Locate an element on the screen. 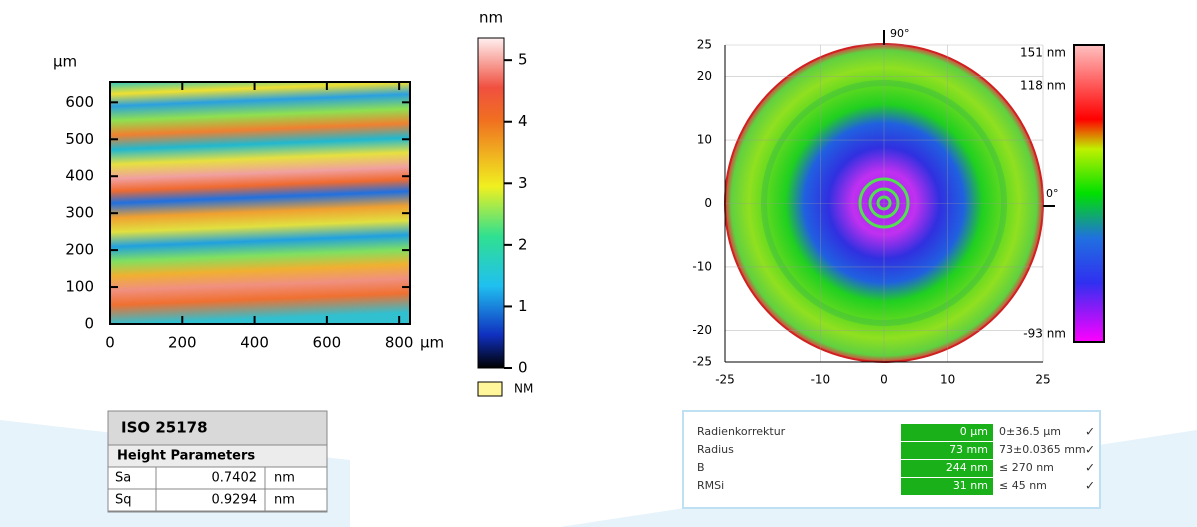 This screenshot has width=1197, height=527. angle-label: 90° is located at coordinates (900, 33).